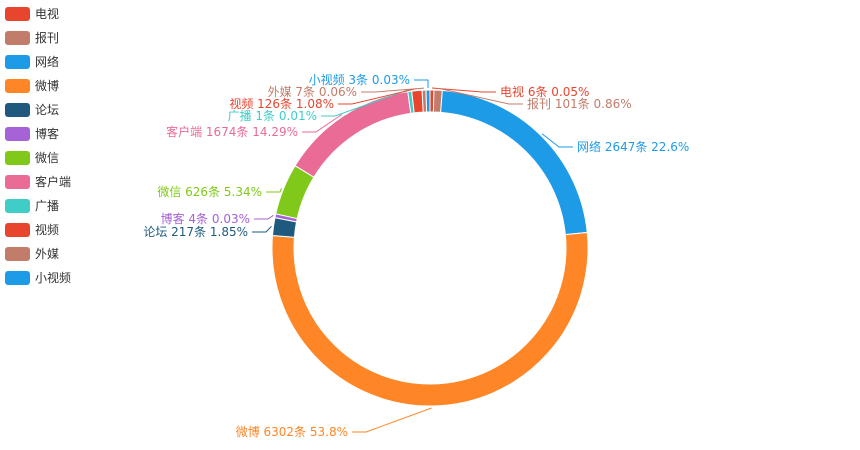 This screenshot has width=860, height=450. I want to click on legend-item: 小视频, so click(60, 278).